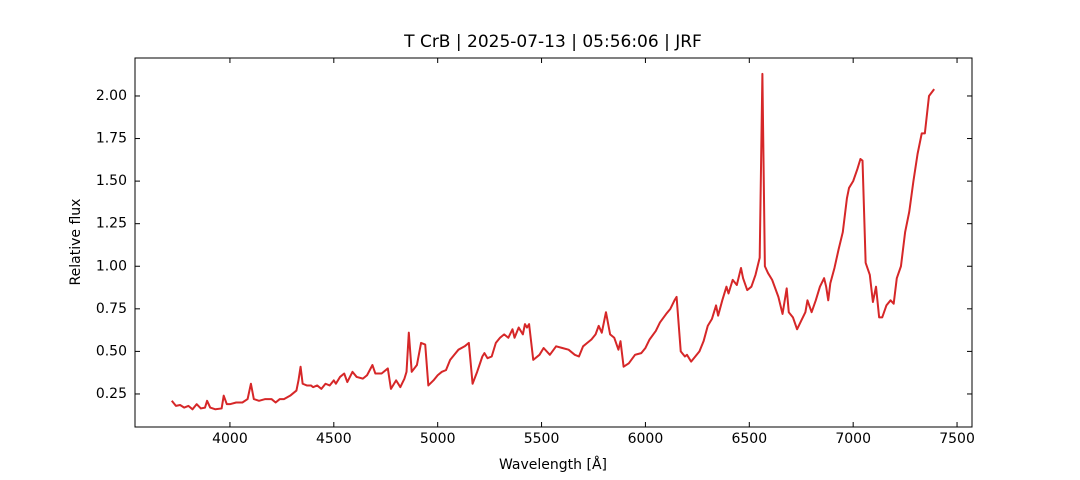 The width and height of the screenshot is (1080, 480). I want to click on x-axis-label: Wavelength [Å], so click(553, 464).